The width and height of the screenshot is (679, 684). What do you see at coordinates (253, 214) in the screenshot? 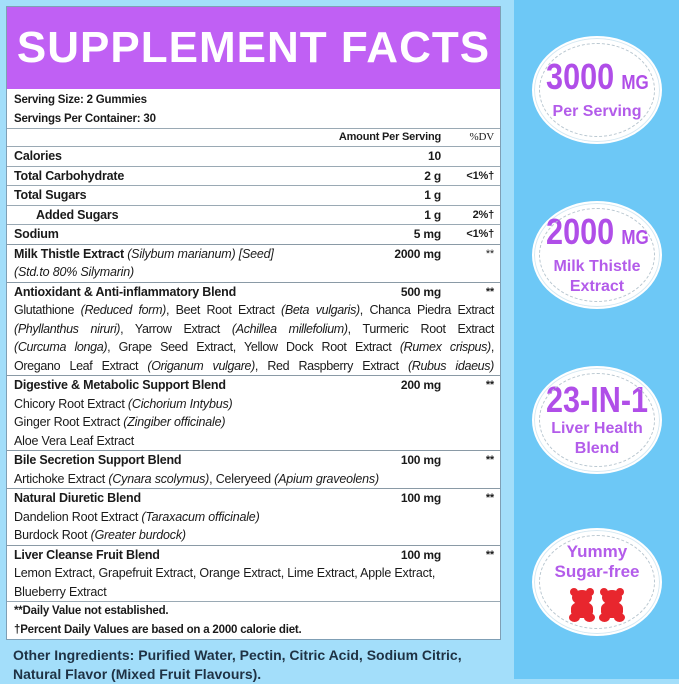
I see `nutrient-row: Added Sugars 1 g 2%†` at bounding box center [253, 214].